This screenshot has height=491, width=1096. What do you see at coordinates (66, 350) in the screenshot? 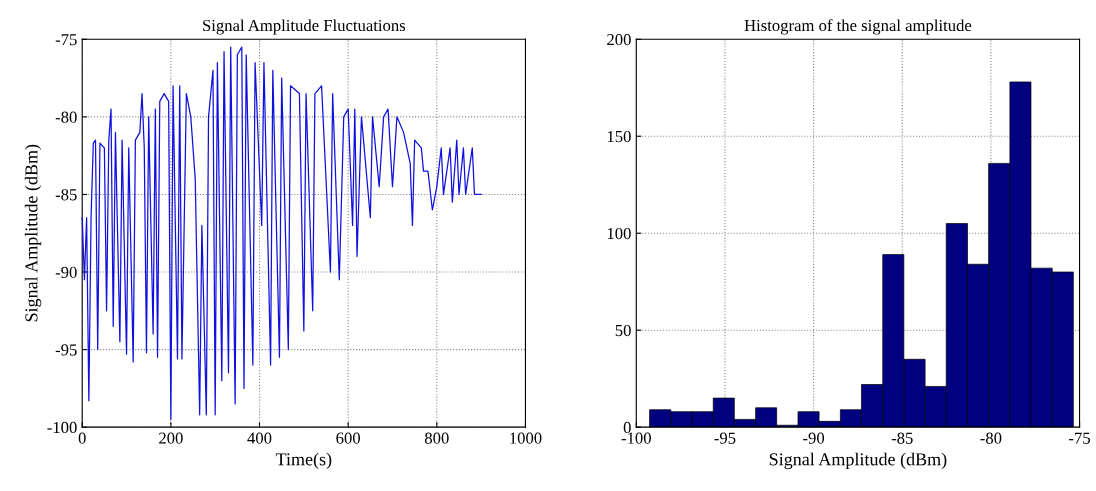
I see `y-tick-label: -95` at bounding box center [66, 350].